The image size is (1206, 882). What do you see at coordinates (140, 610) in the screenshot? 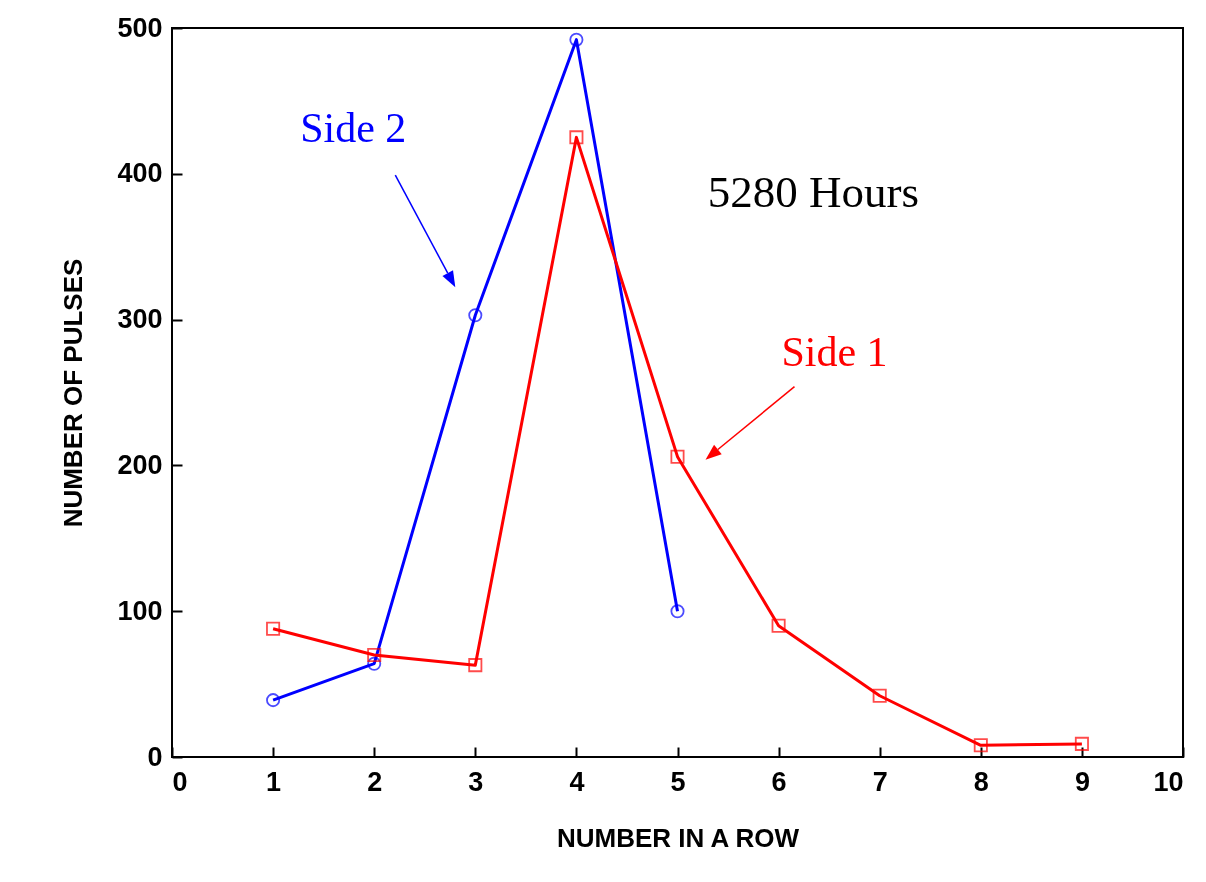
I see `y-tick-label: 100` at bounding box center [140, 610].